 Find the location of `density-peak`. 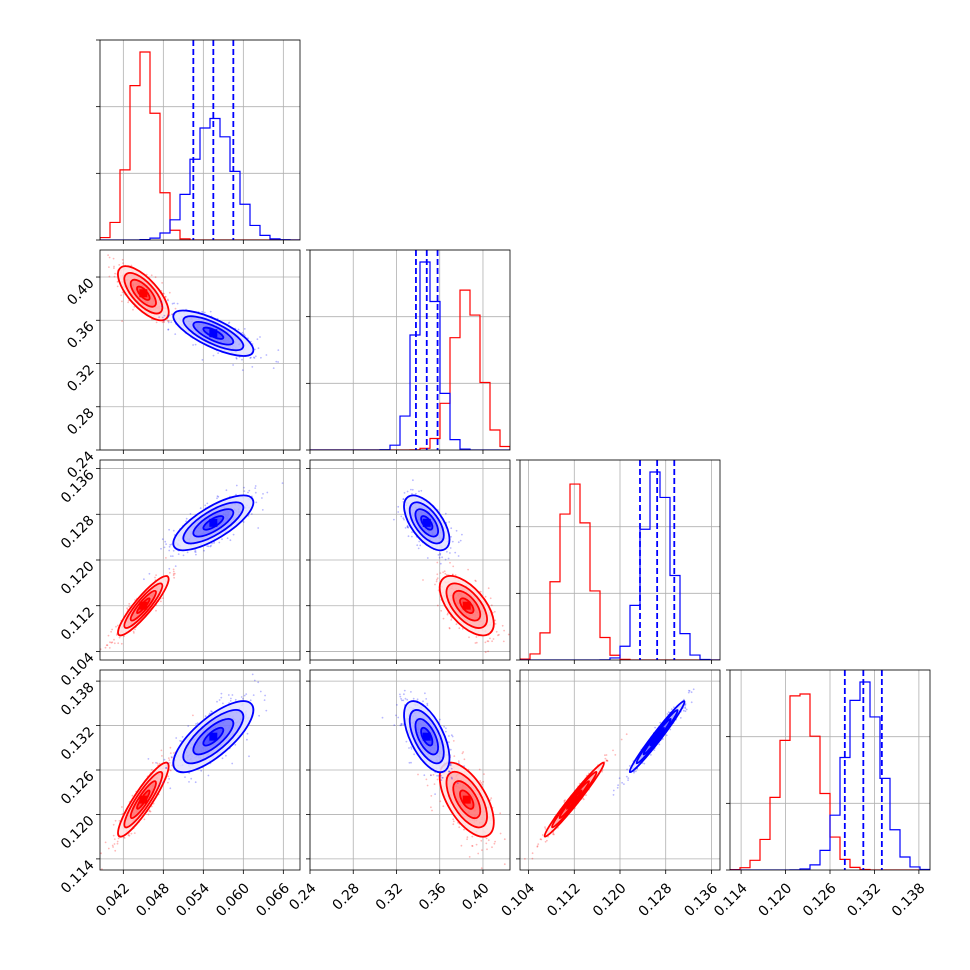

density-peak is located at coordinates (213, 522).